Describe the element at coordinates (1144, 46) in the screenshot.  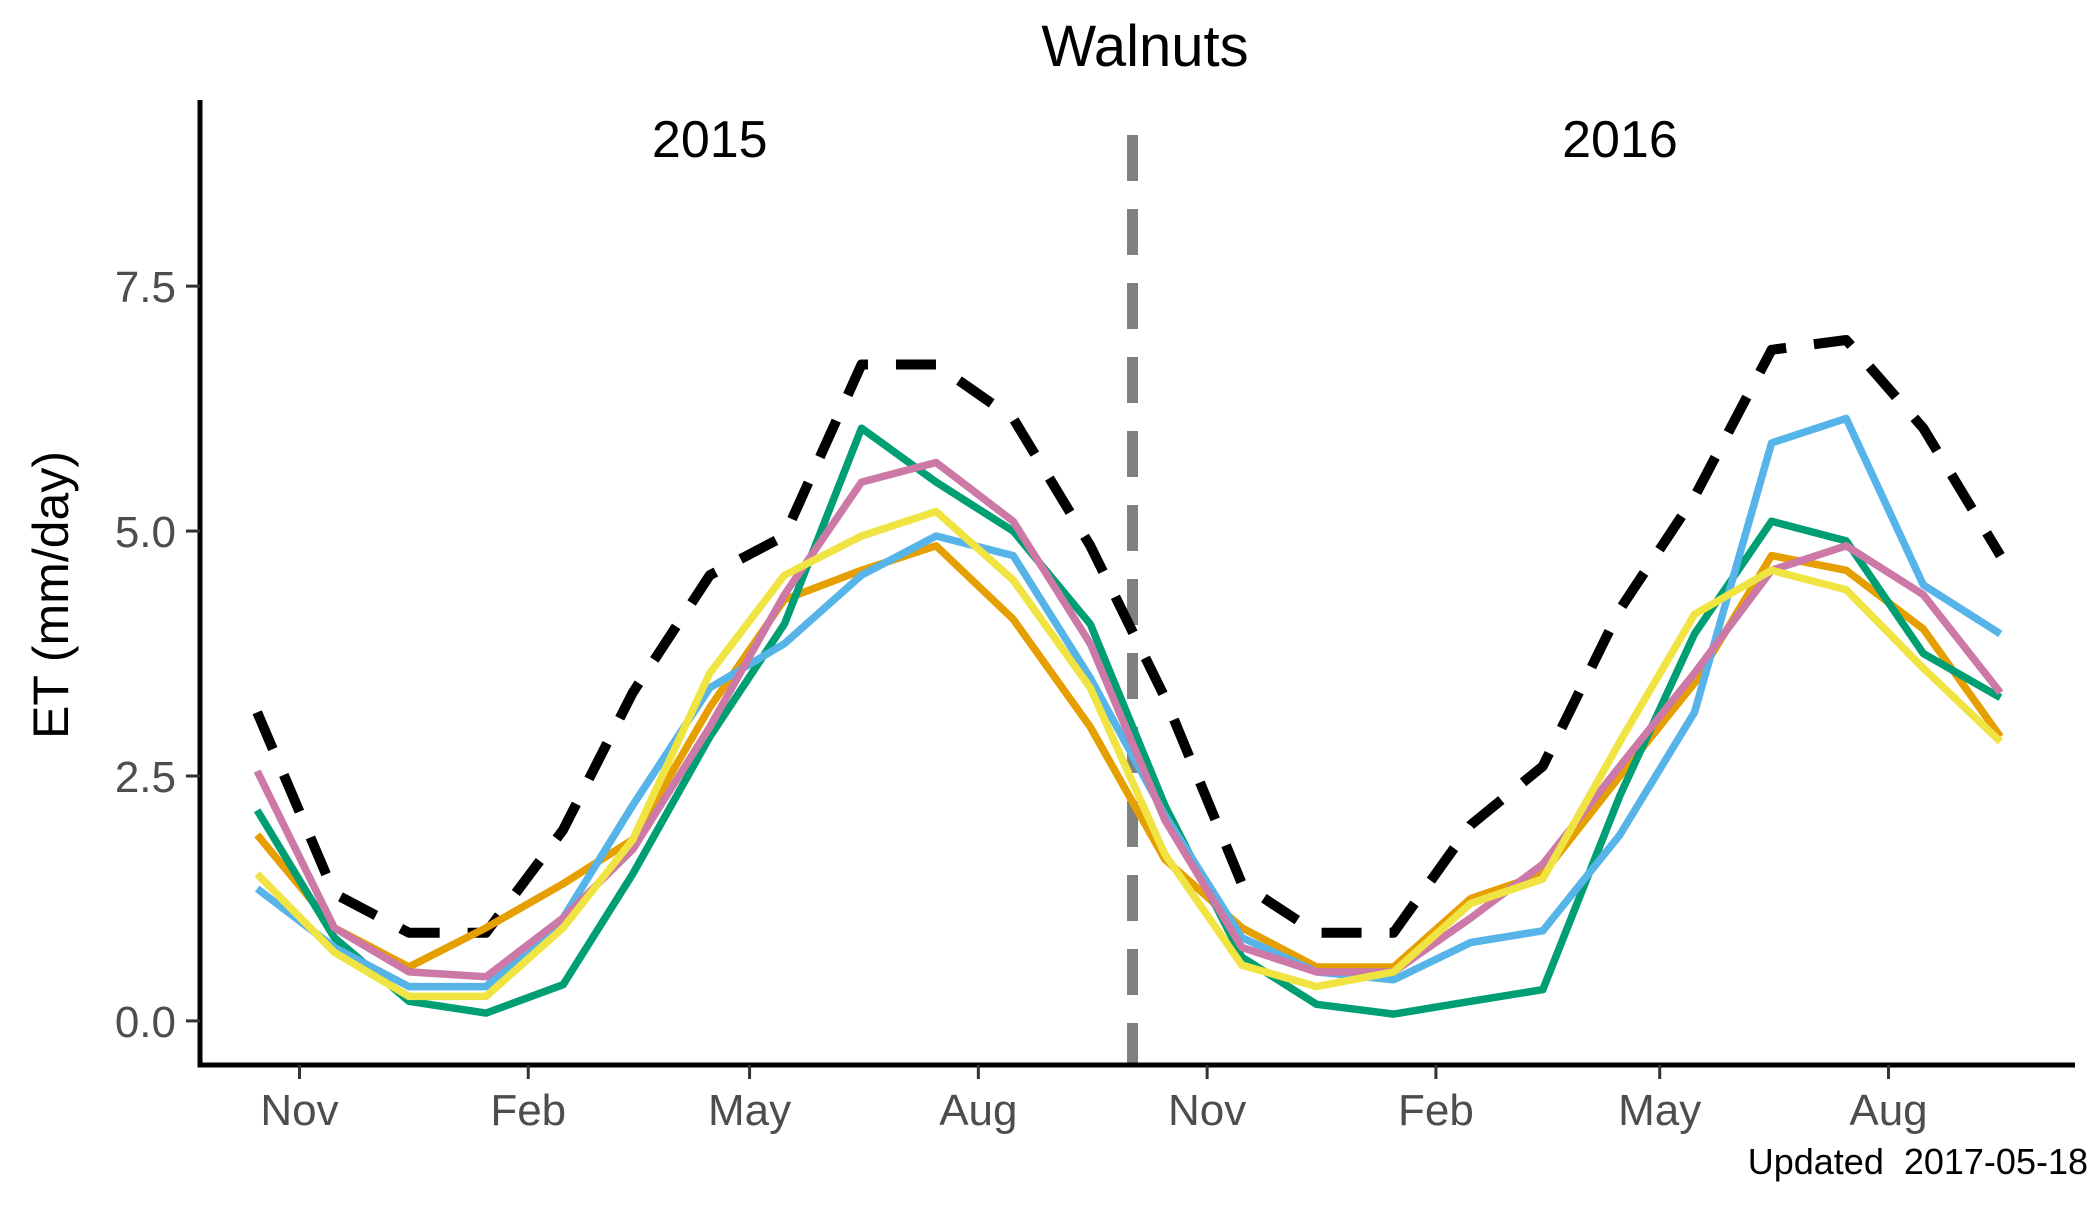
I see `chart-title: Walnuts` at that location.